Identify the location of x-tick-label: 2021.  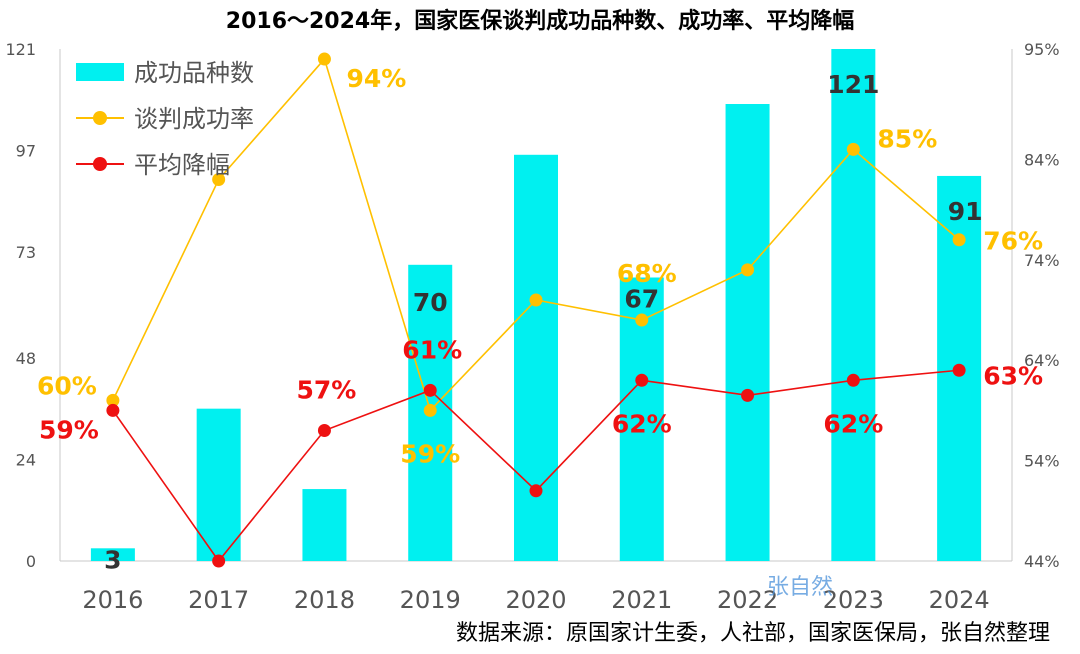
(641, 600).